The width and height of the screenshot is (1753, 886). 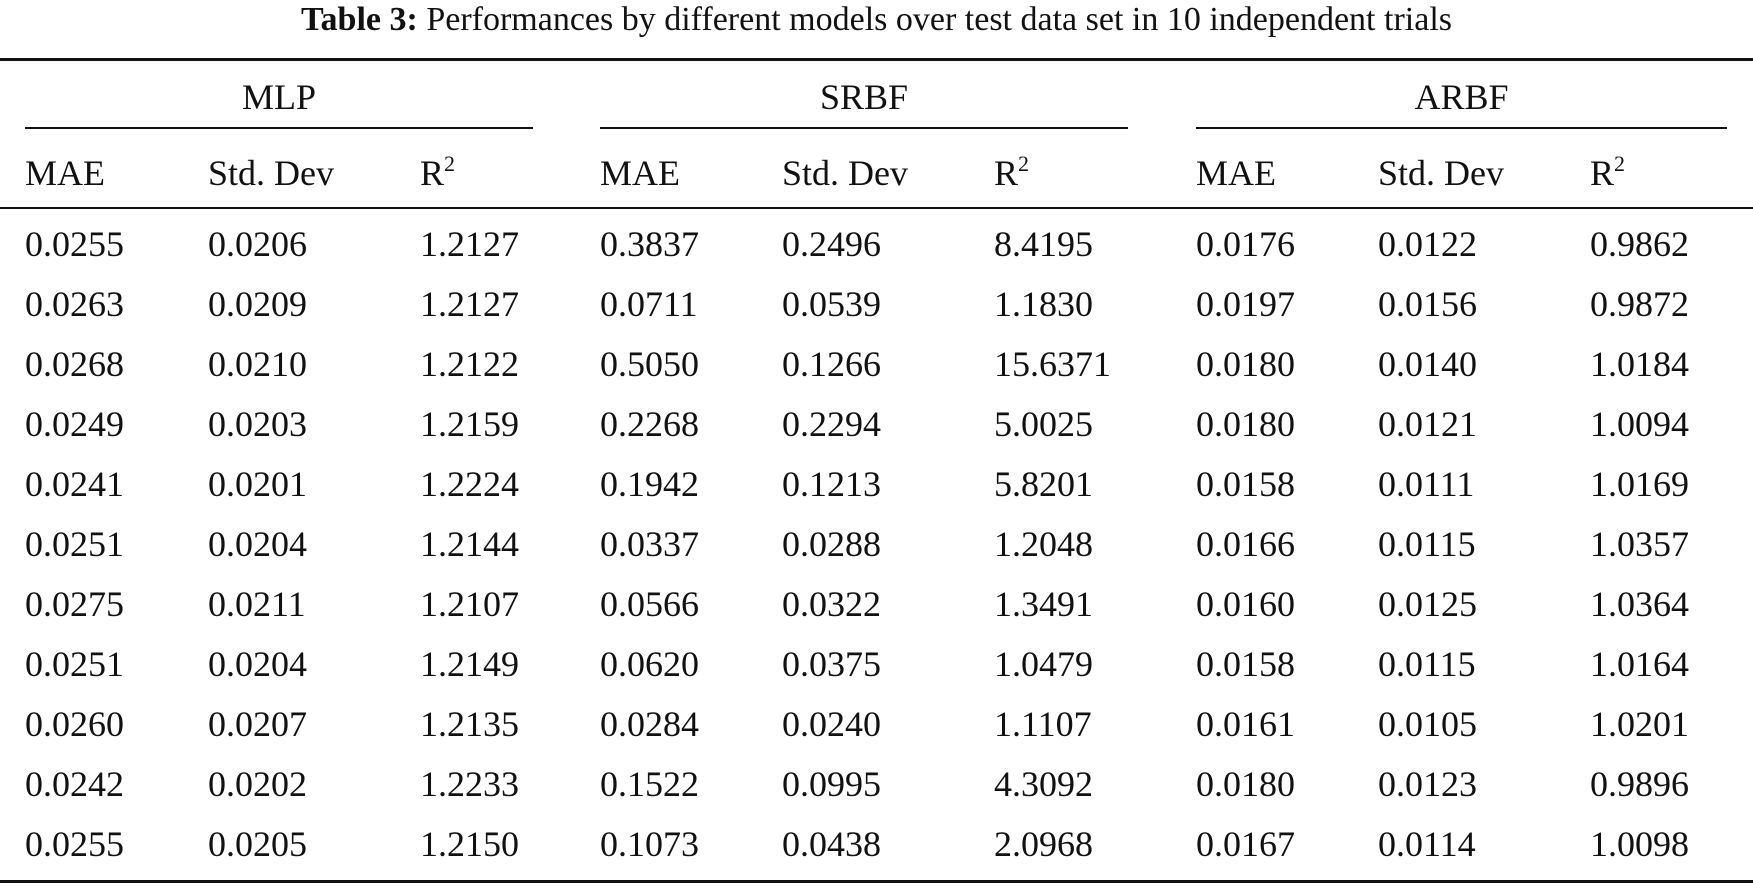 I want to click on table-cell: 0.0202, so click(x=257, y=784).